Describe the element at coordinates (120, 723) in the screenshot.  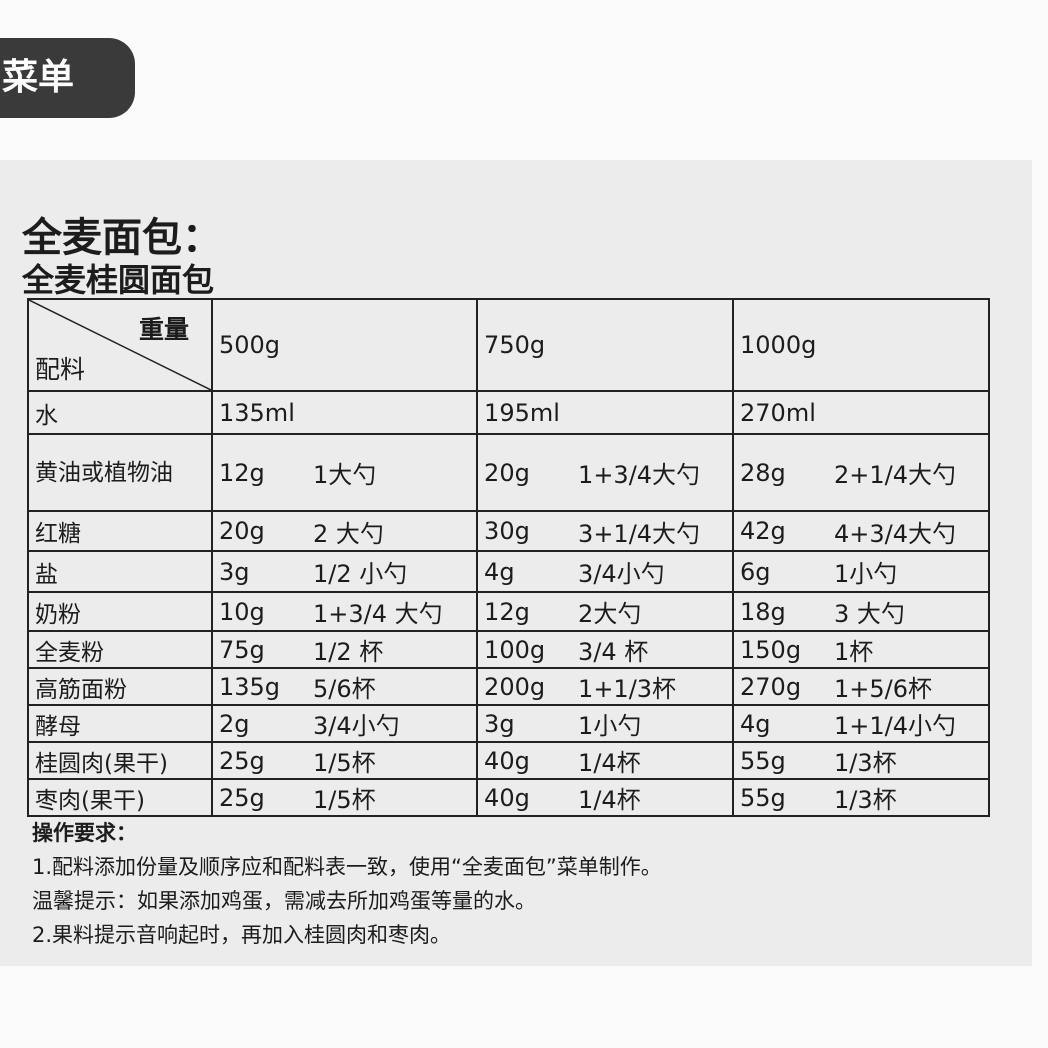
I see `ingredient-name: 酵母` at that location.